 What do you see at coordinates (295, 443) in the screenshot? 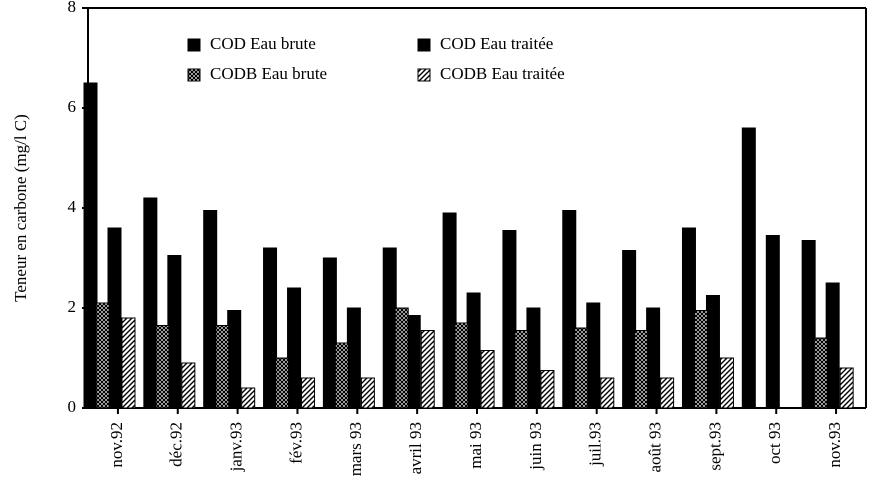
I see `x-tick-label: fév.93` at bounding box center [295, 443].